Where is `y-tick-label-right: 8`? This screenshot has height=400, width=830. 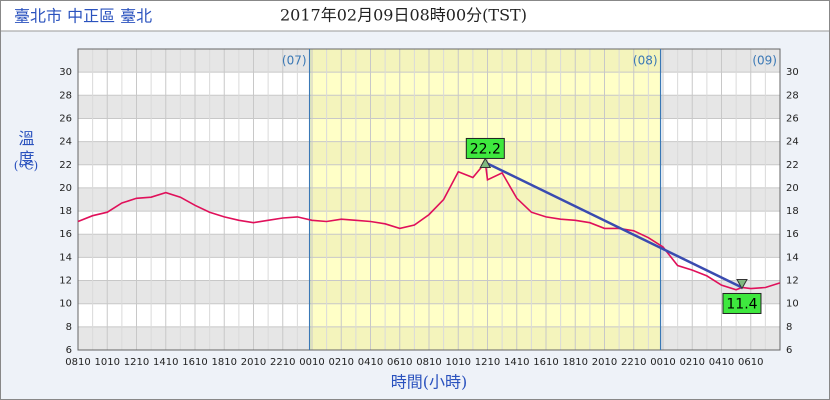
y-tick-label-right: 8 is located at coordinates (789, 327).